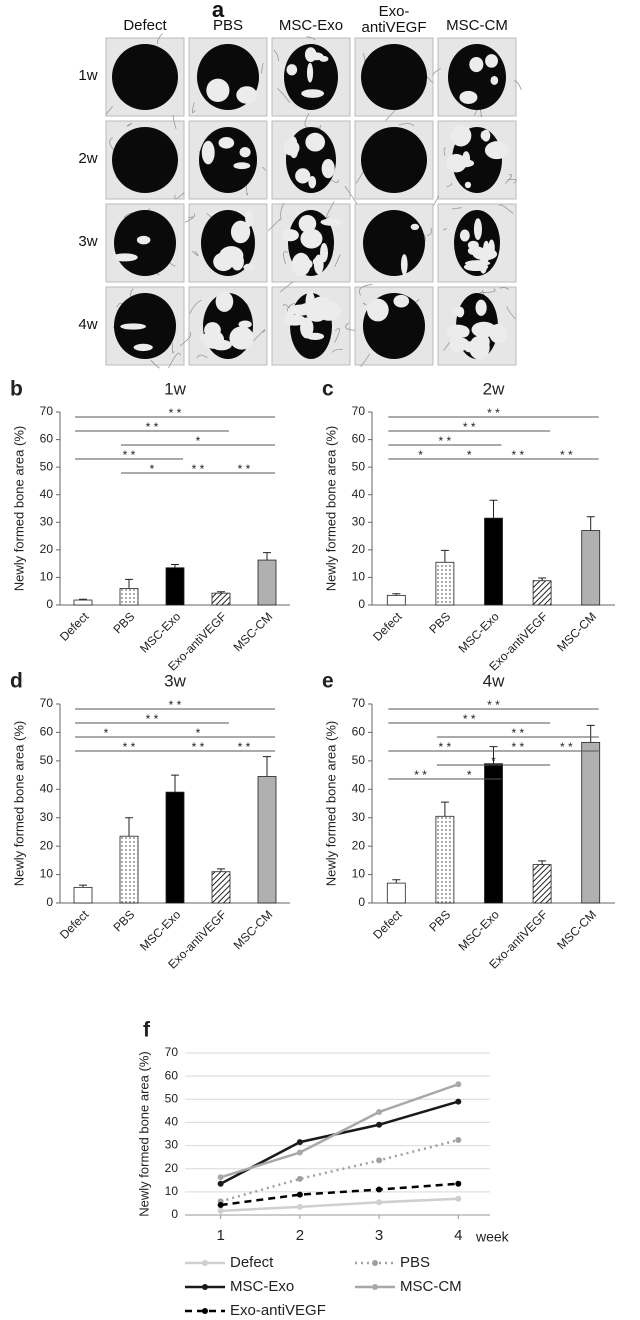 This screenshot has width=640, height=1320. What do you see at coordinates (458, 1235) in the screenshot?
I see `x-tick-label: 4` at bounding box center [458, 1235].